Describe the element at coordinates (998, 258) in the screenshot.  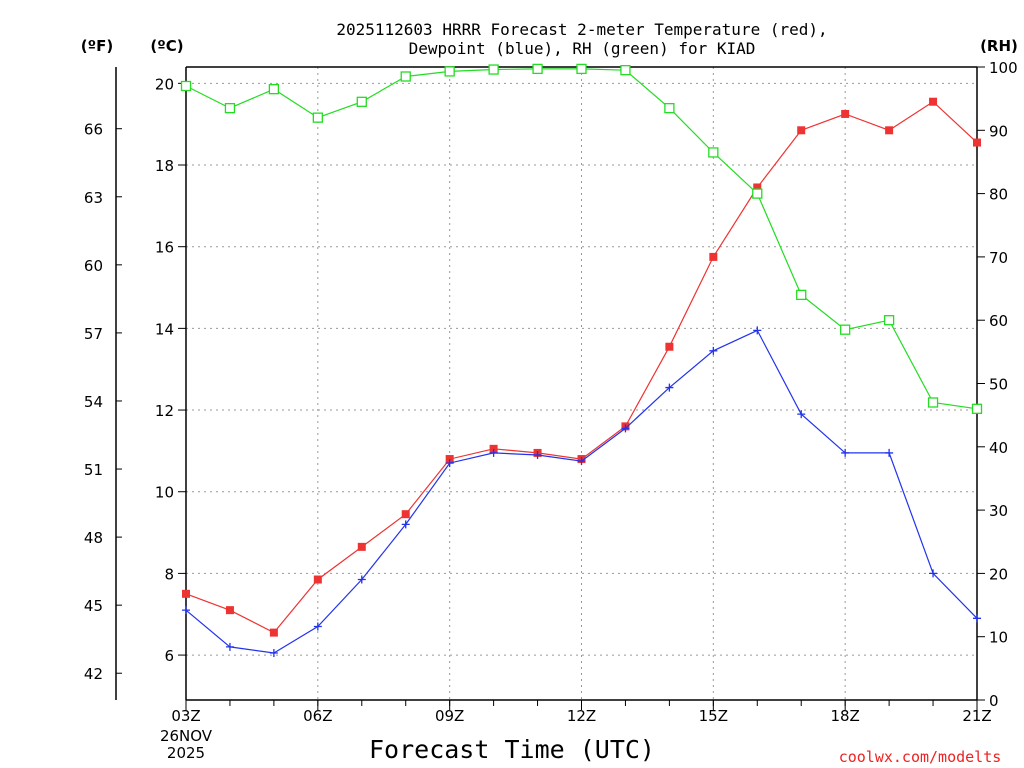
I see `rh-tick-label: 70` at that location.